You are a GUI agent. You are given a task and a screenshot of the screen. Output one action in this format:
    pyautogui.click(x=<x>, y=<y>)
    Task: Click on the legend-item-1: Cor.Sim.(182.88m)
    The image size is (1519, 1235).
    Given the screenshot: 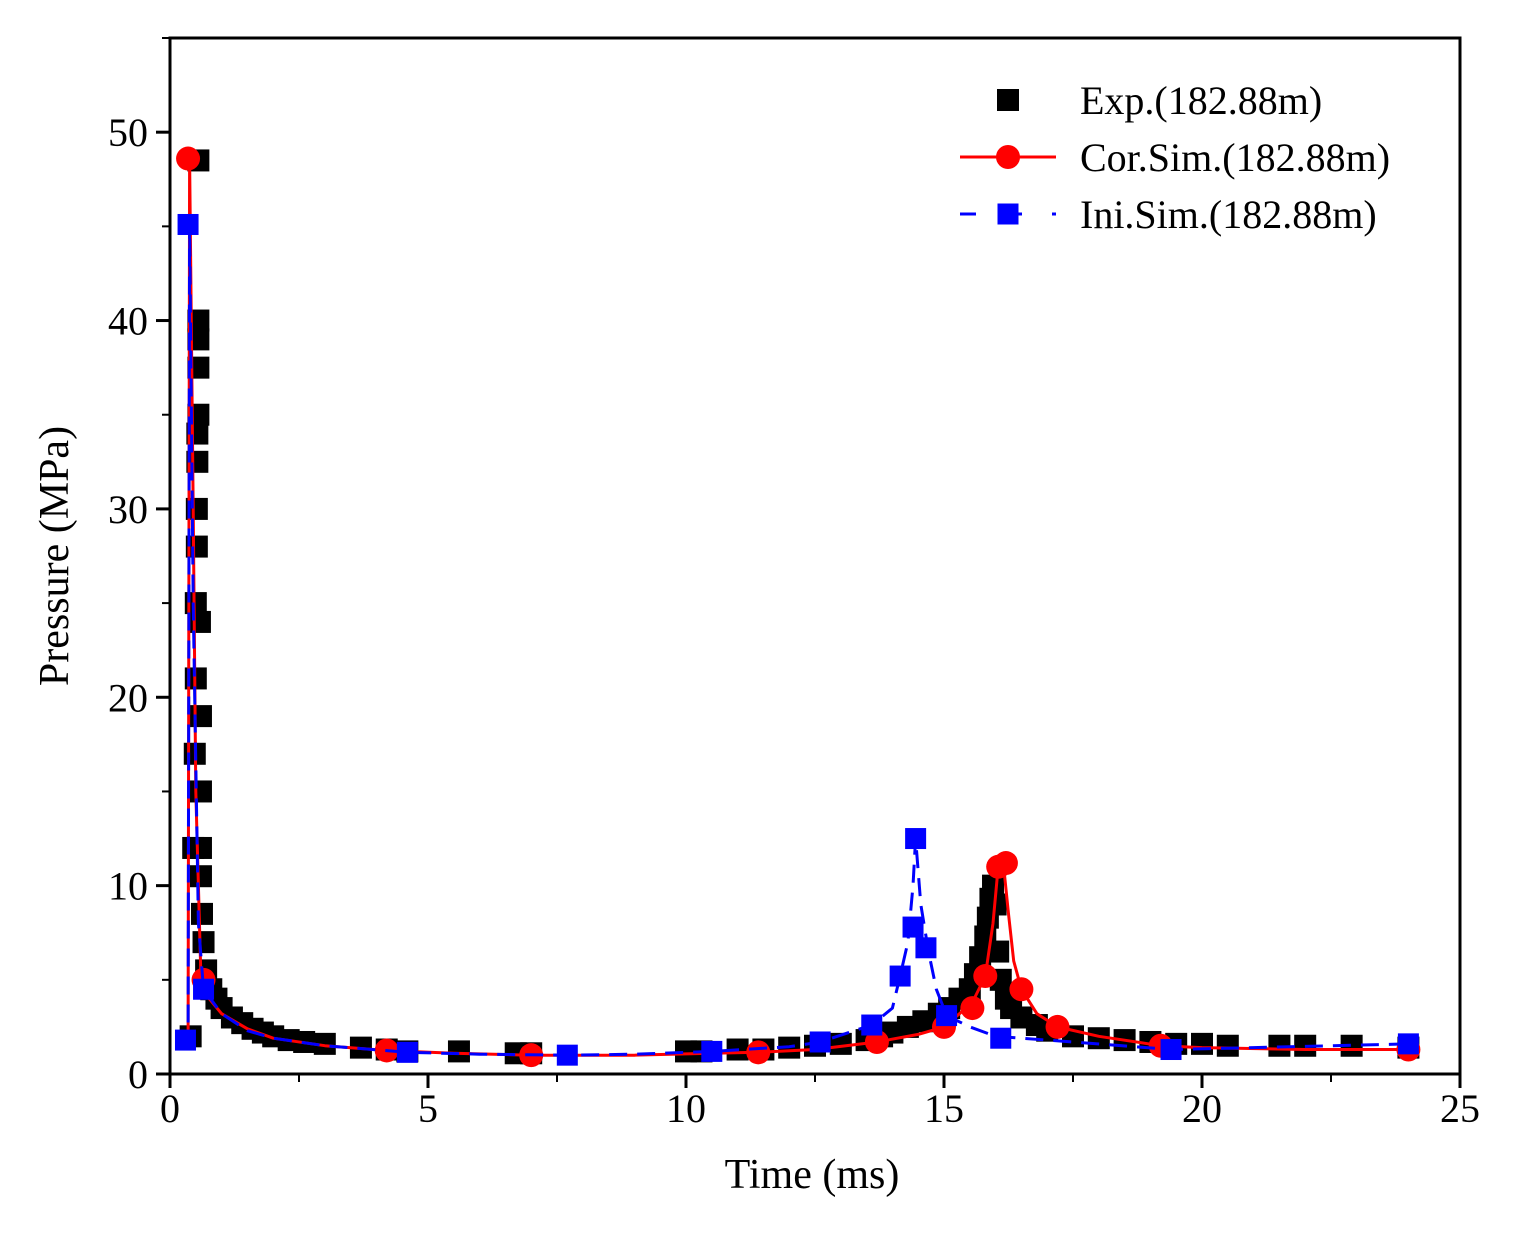 What is the action you would take?
    pyautogui.click(x=1175, y=157)
    